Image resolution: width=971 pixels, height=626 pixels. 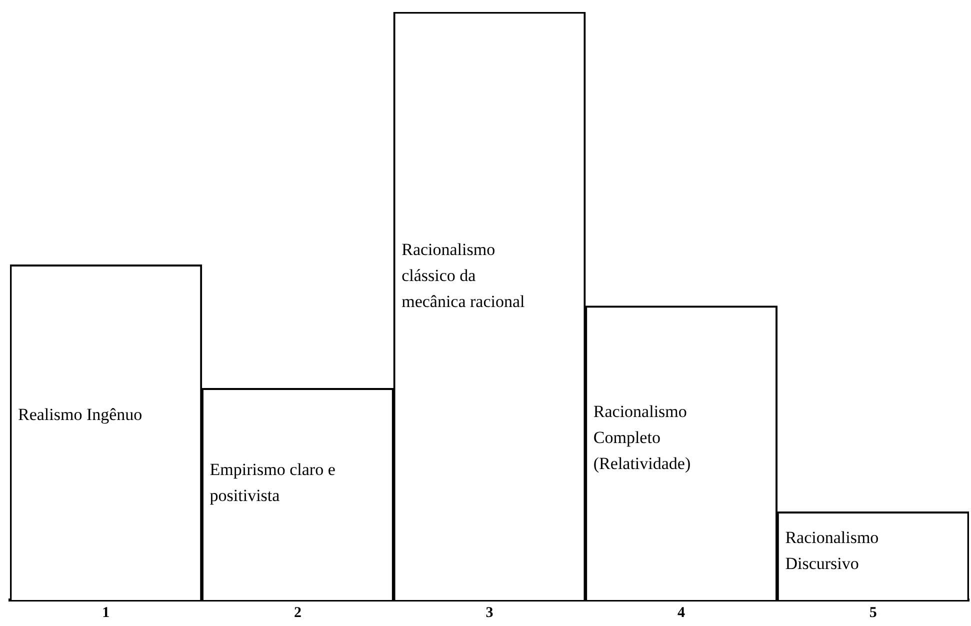 I want to click on annotation: Racionalismo Discursivo, so click(x=832, y=550).